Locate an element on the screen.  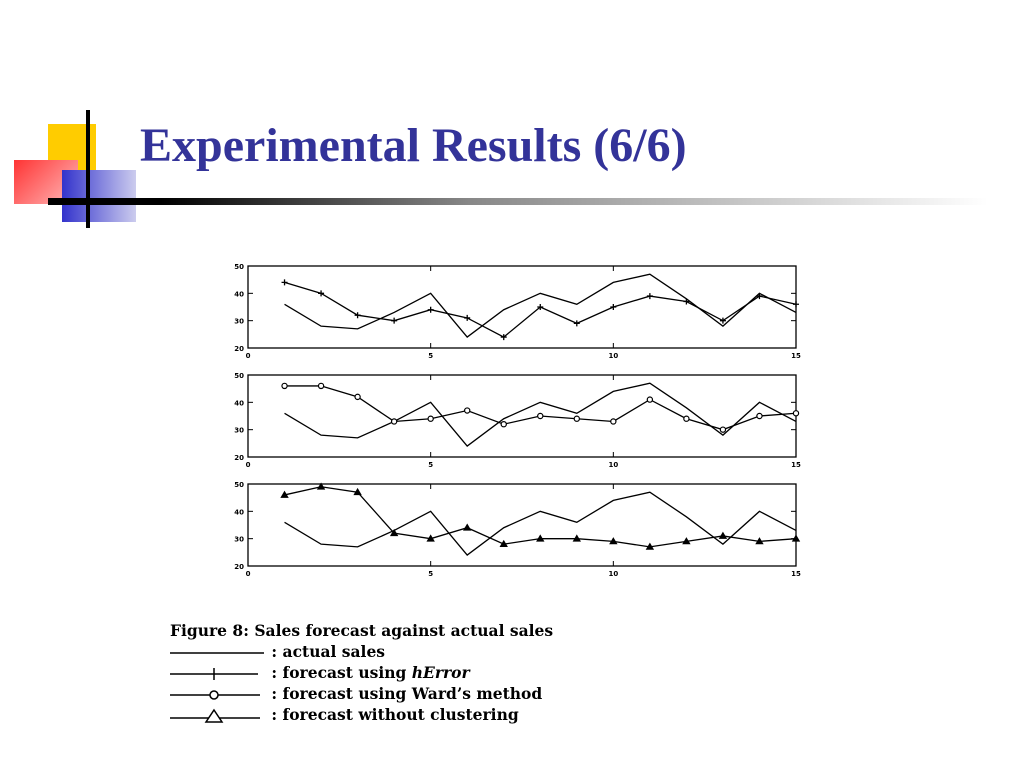
legend-line-triangle-icon is located at coordinates (218, 716).